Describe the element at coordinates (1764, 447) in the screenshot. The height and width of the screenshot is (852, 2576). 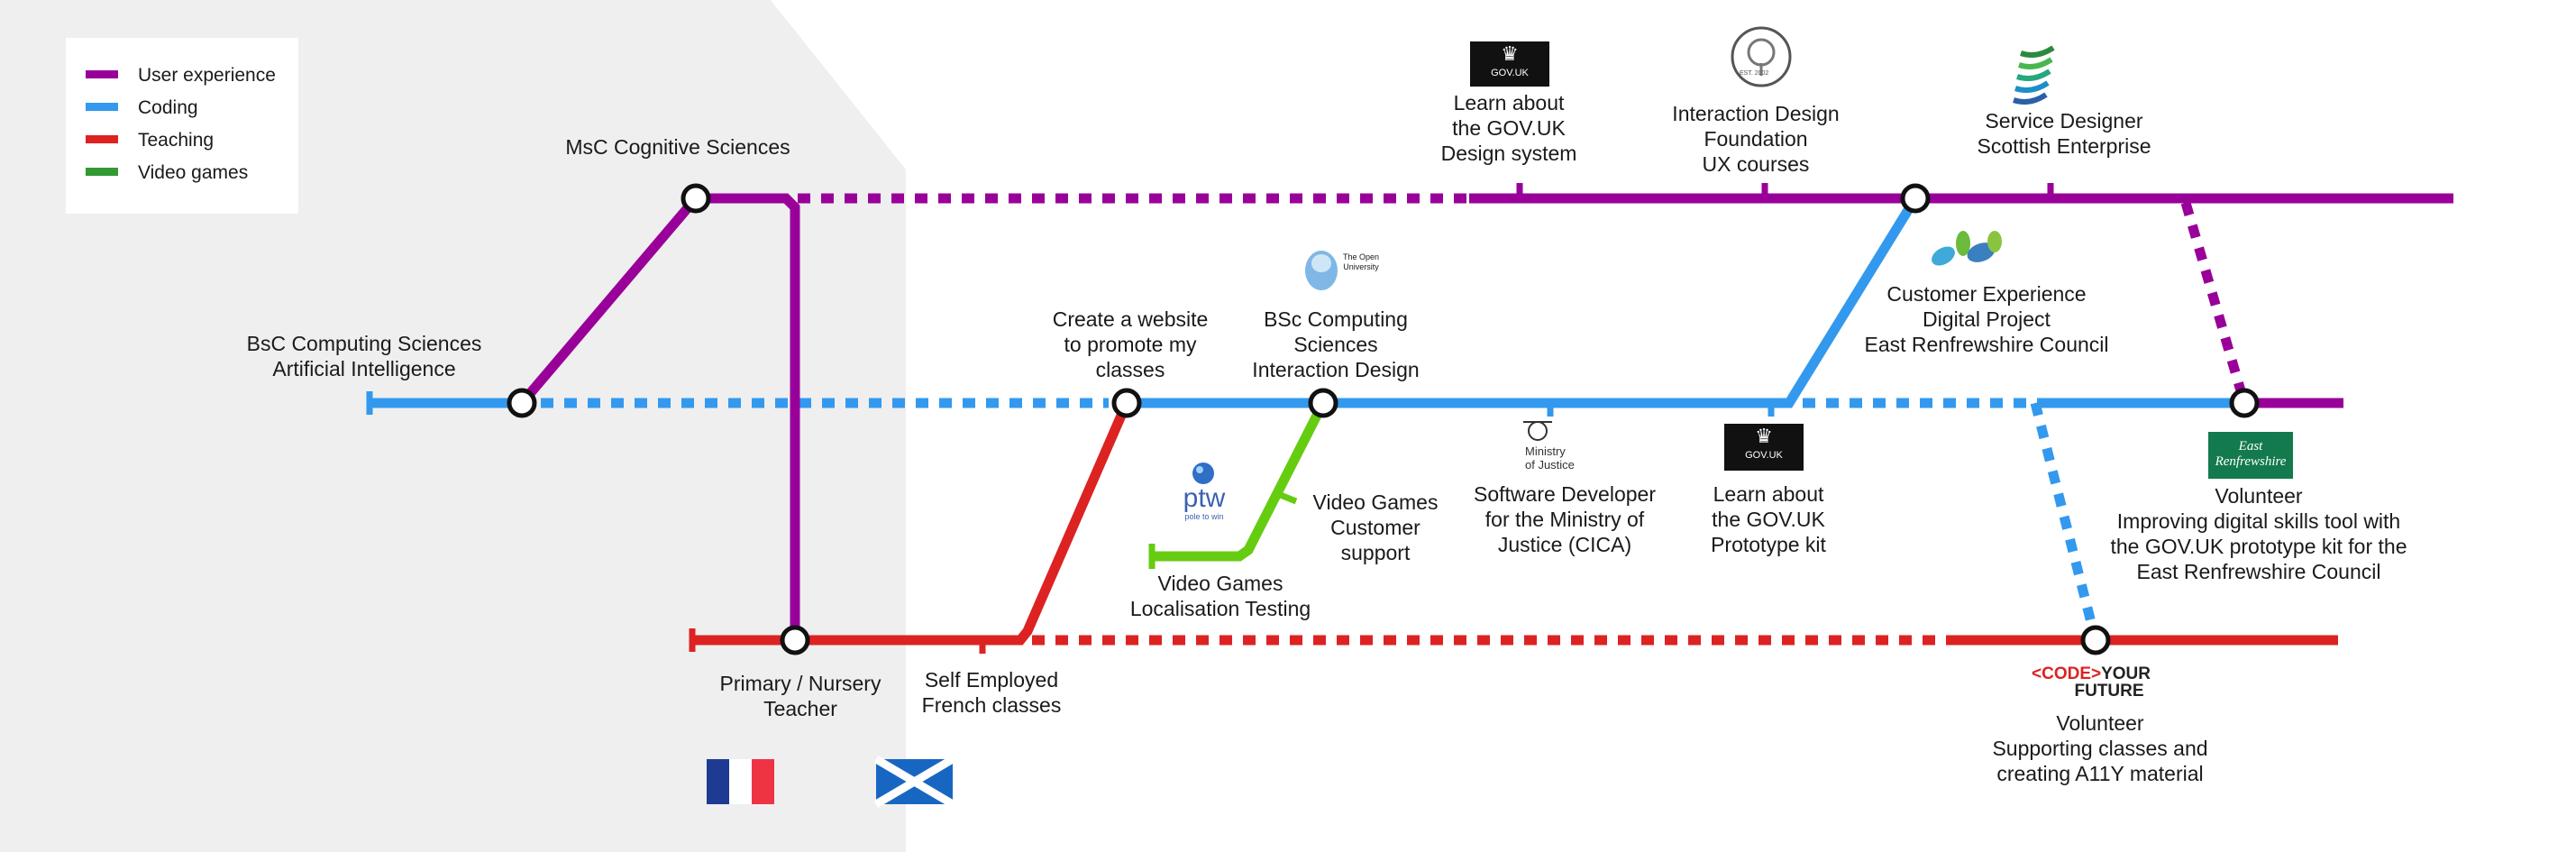
I see `govuk-logo-prototype: ♛ GOV.UK` at that location.